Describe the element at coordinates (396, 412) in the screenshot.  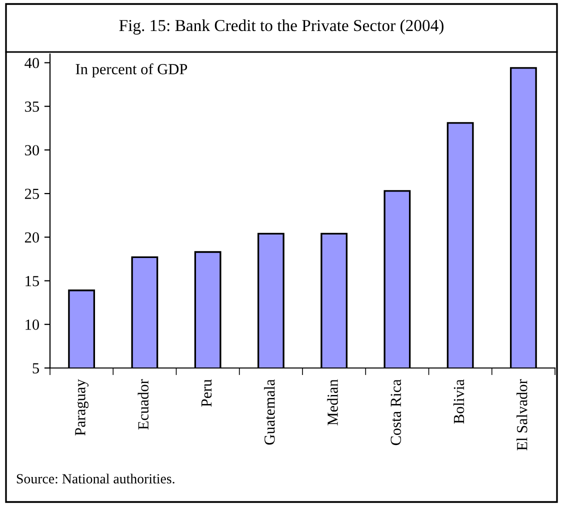
I see `x-tick-label: Costa Rica` at that location.